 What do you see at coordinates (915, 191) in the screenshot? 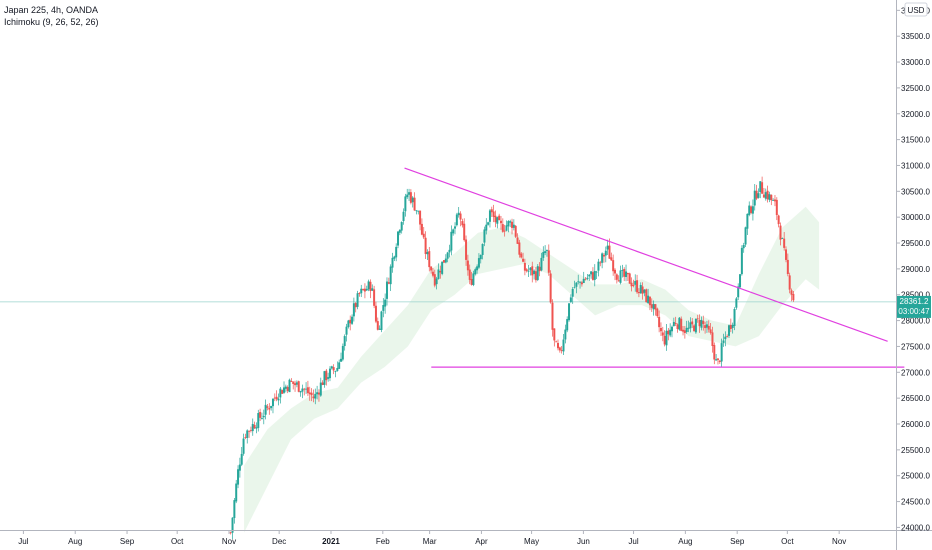
I see `y-tick-label: 30500.0` at bounding box center [915, 191].